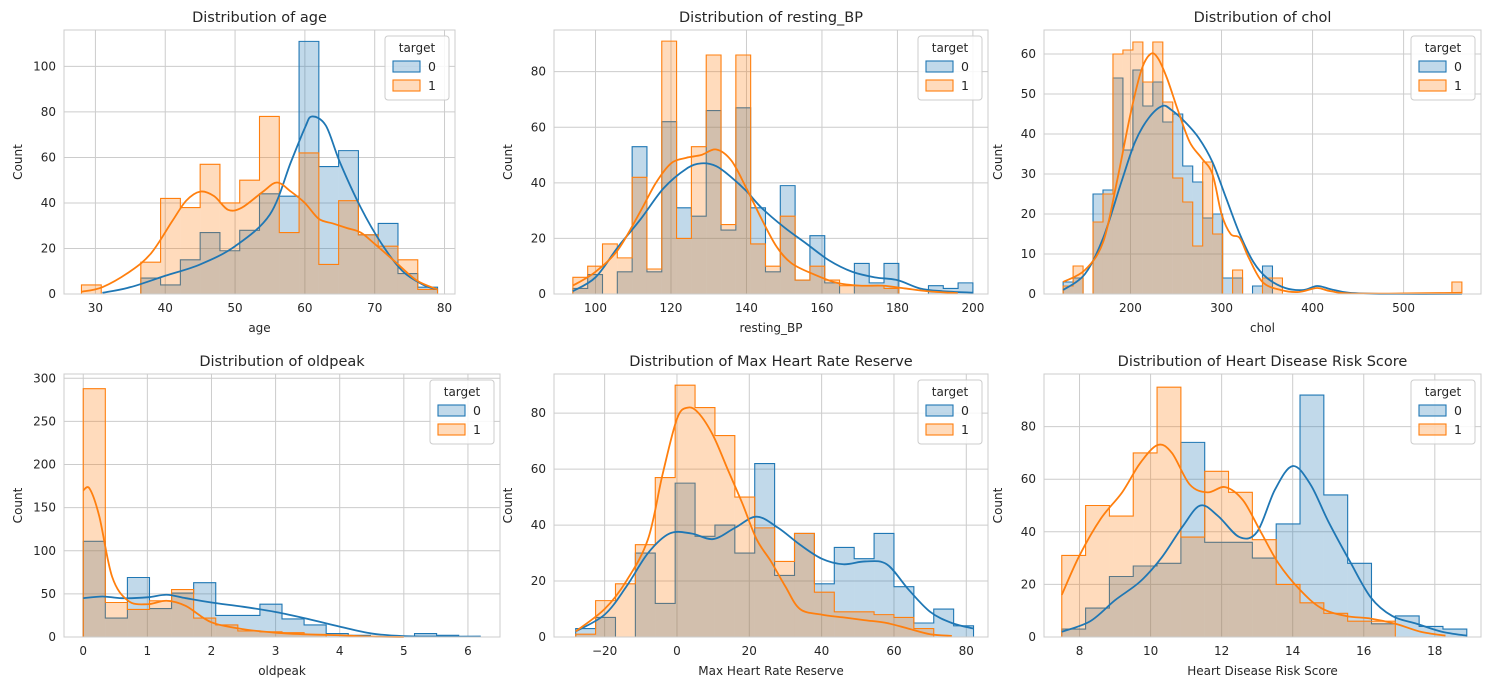  What do you see at coordinates (444, 308) in the screenshot?
I see `x-tick-label: 80` at bounding box center [444, 308].